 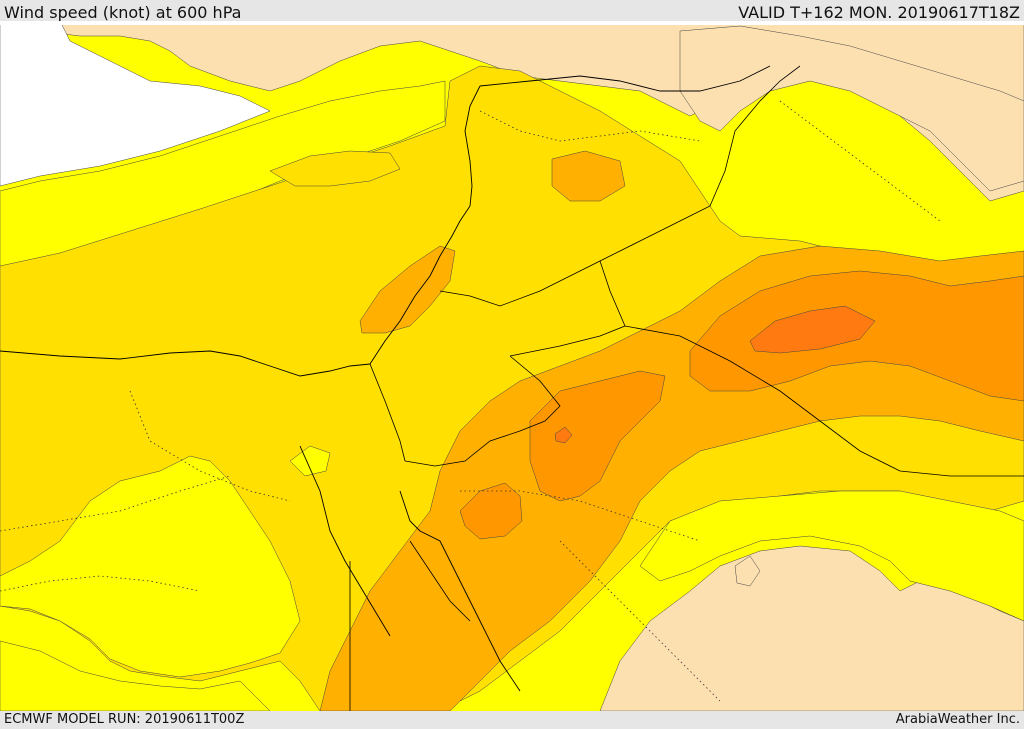 What do you see at coordinates (563, 435) in the screenshot?
I see `dark-orange-spot` at bounding box center [563, 435].